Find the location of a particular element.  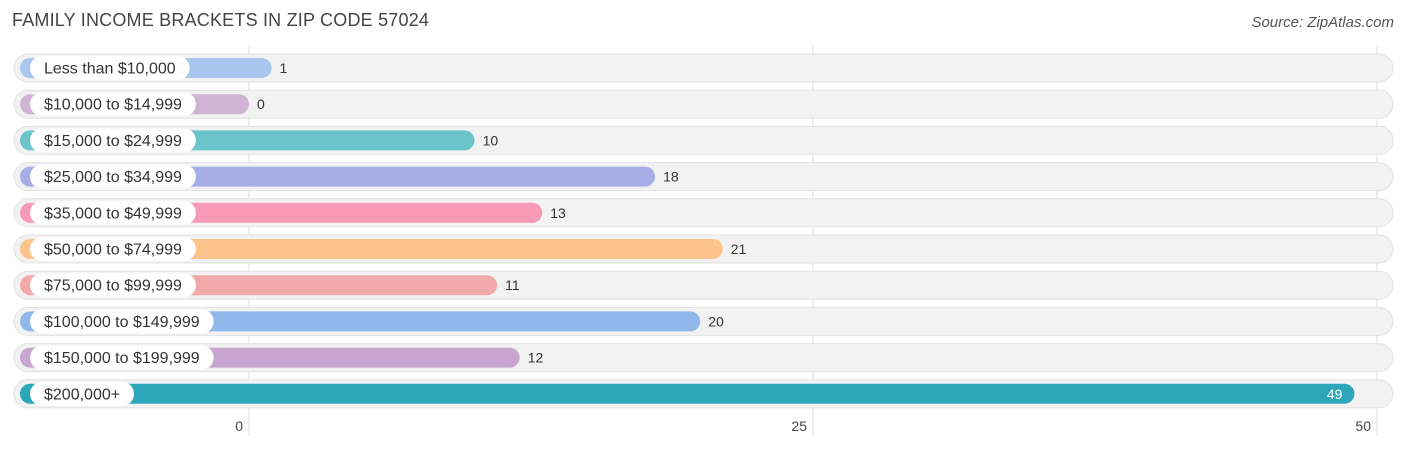

value-label: 21 is located at coordinates (739, 249).